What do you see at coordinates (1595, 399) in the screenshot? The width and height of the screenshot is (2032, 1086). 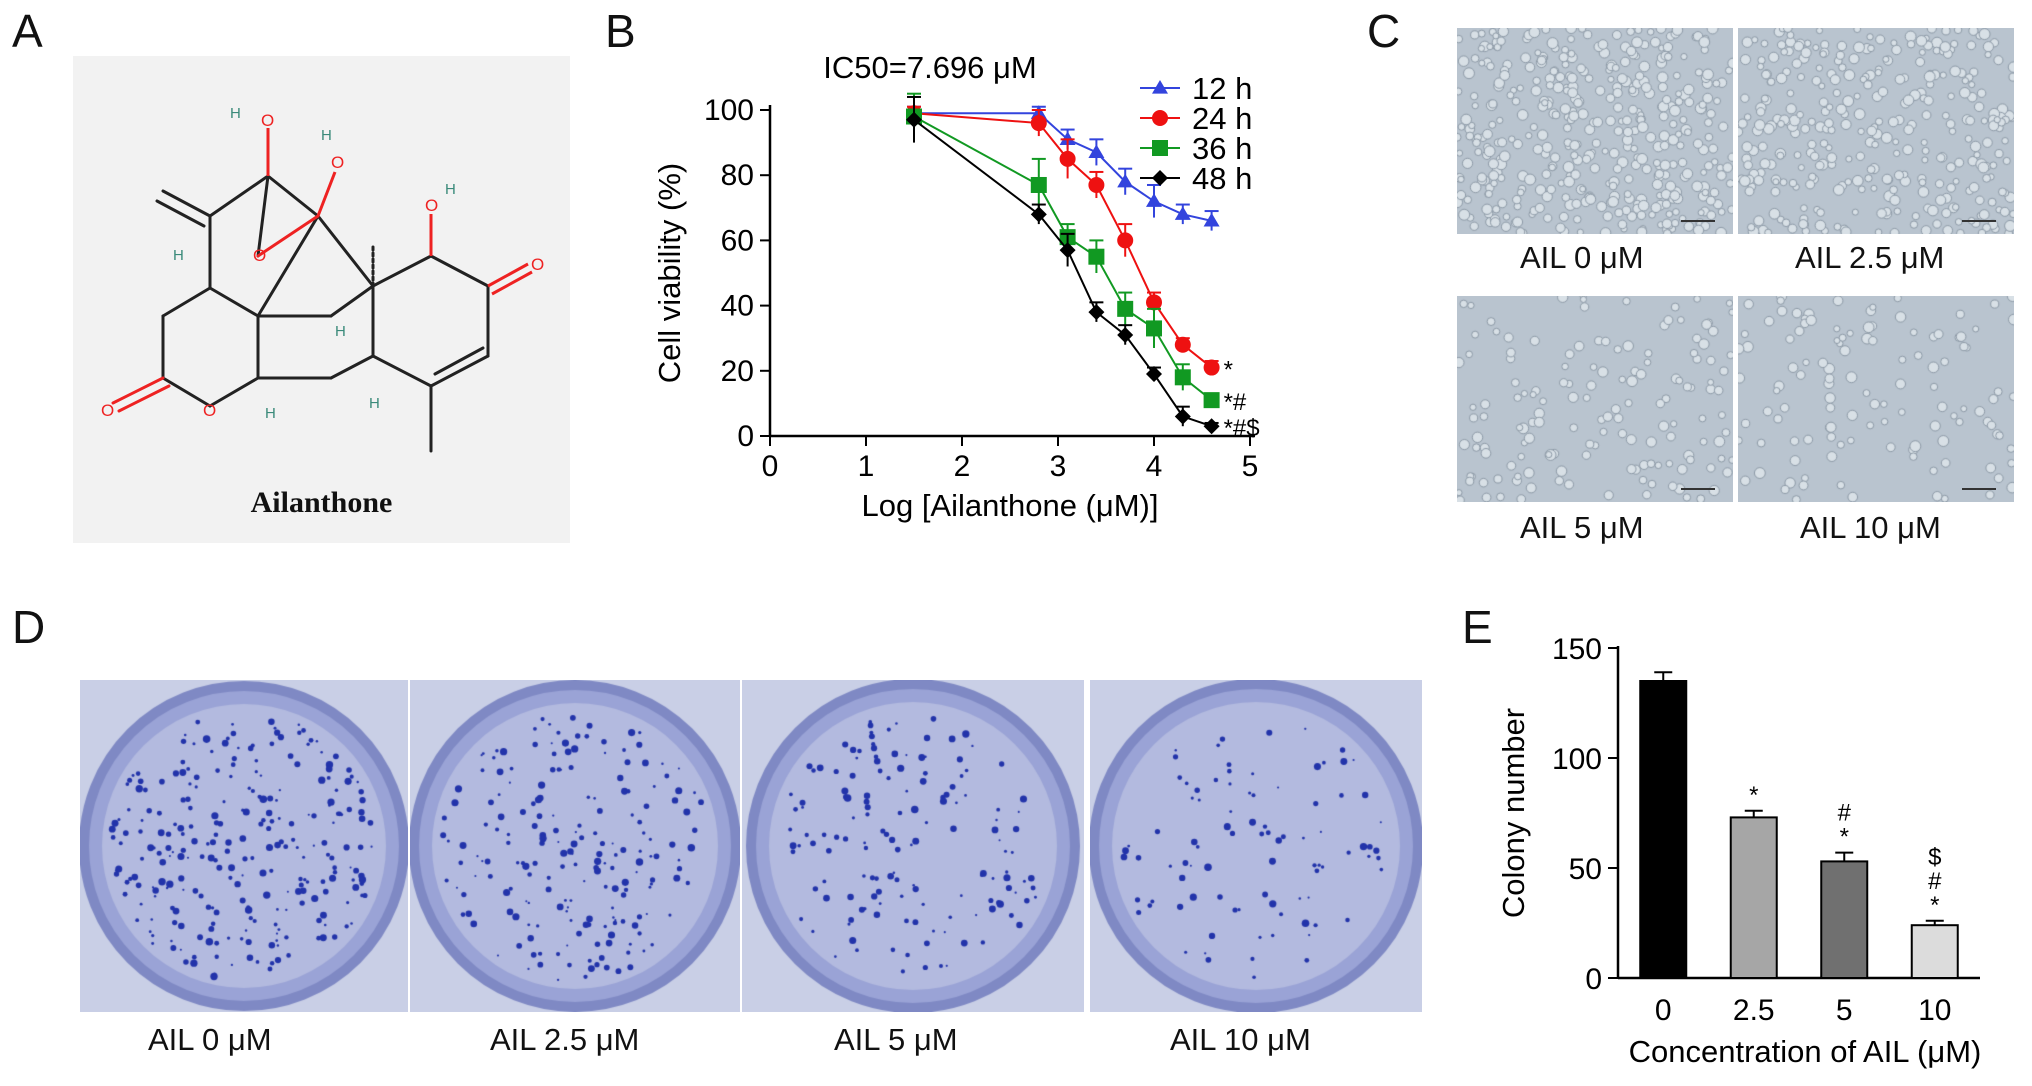 I see `micrograph-ail-5-canvas` at bounding box center [1595, 399].